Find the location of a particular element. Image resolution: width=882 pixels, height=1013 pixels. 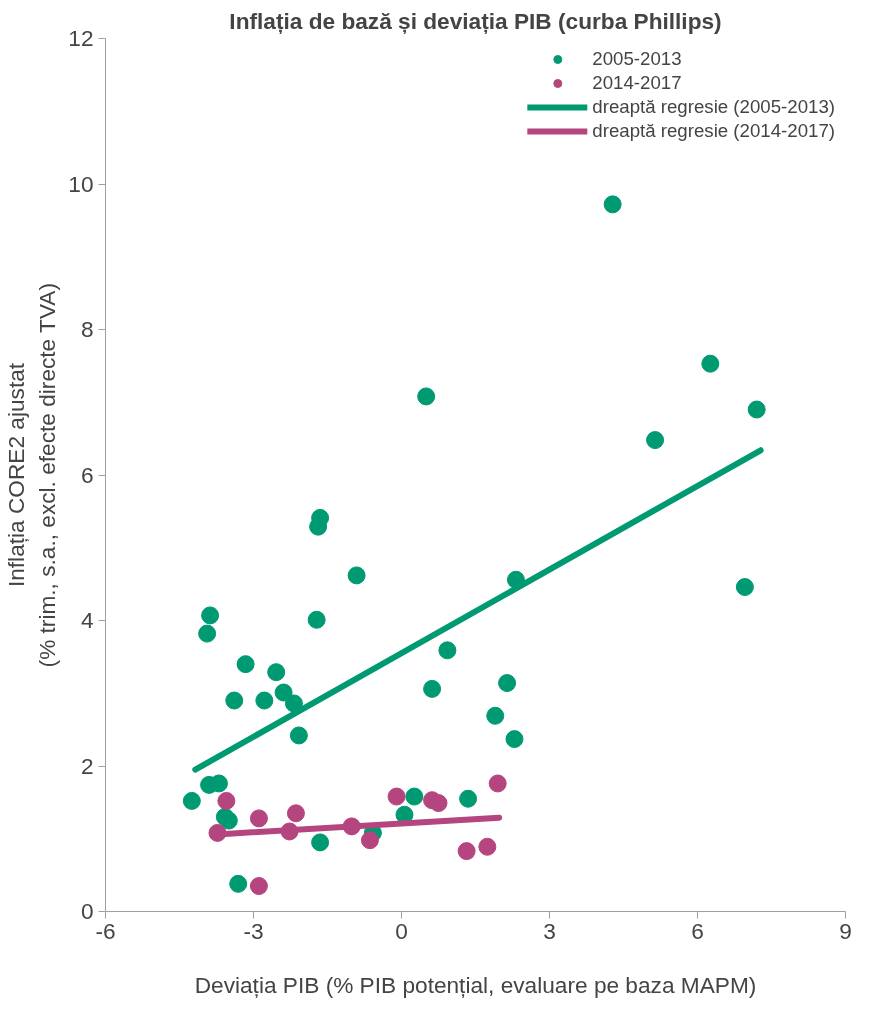

y-tick-label: 12 is located at coordinates (81, 38).